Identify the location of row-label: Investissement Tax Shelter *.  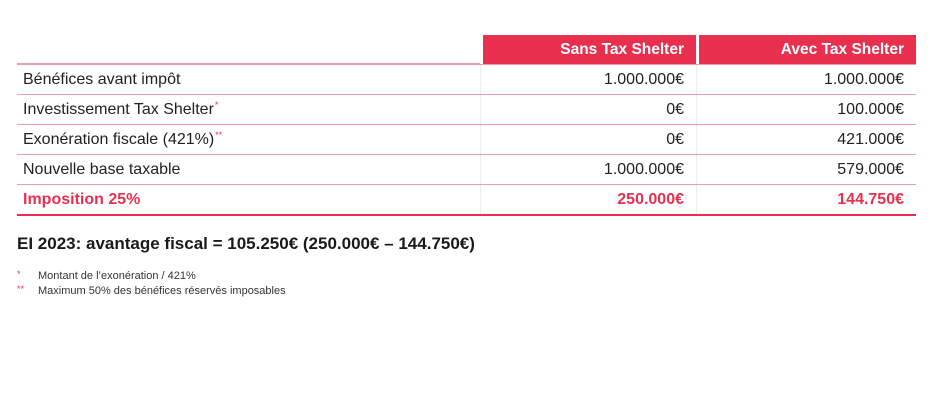
(248, 109).